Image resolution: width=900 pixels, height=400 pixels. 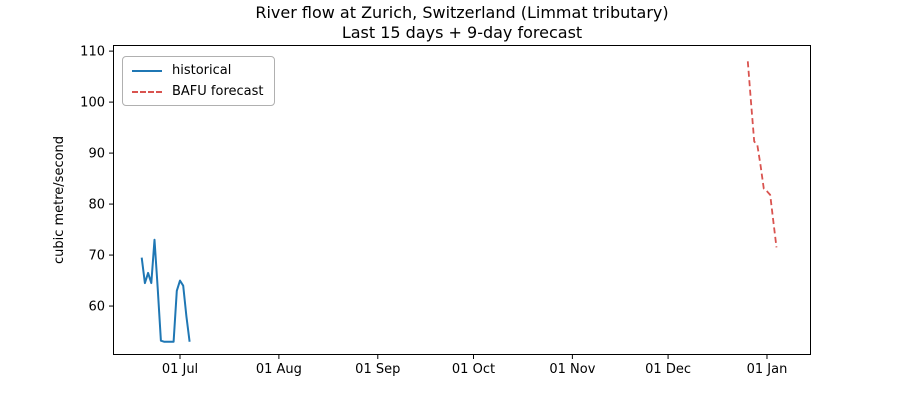 I want to click on y-axis-label: cubic metre/second, so click(x=59, y=200).